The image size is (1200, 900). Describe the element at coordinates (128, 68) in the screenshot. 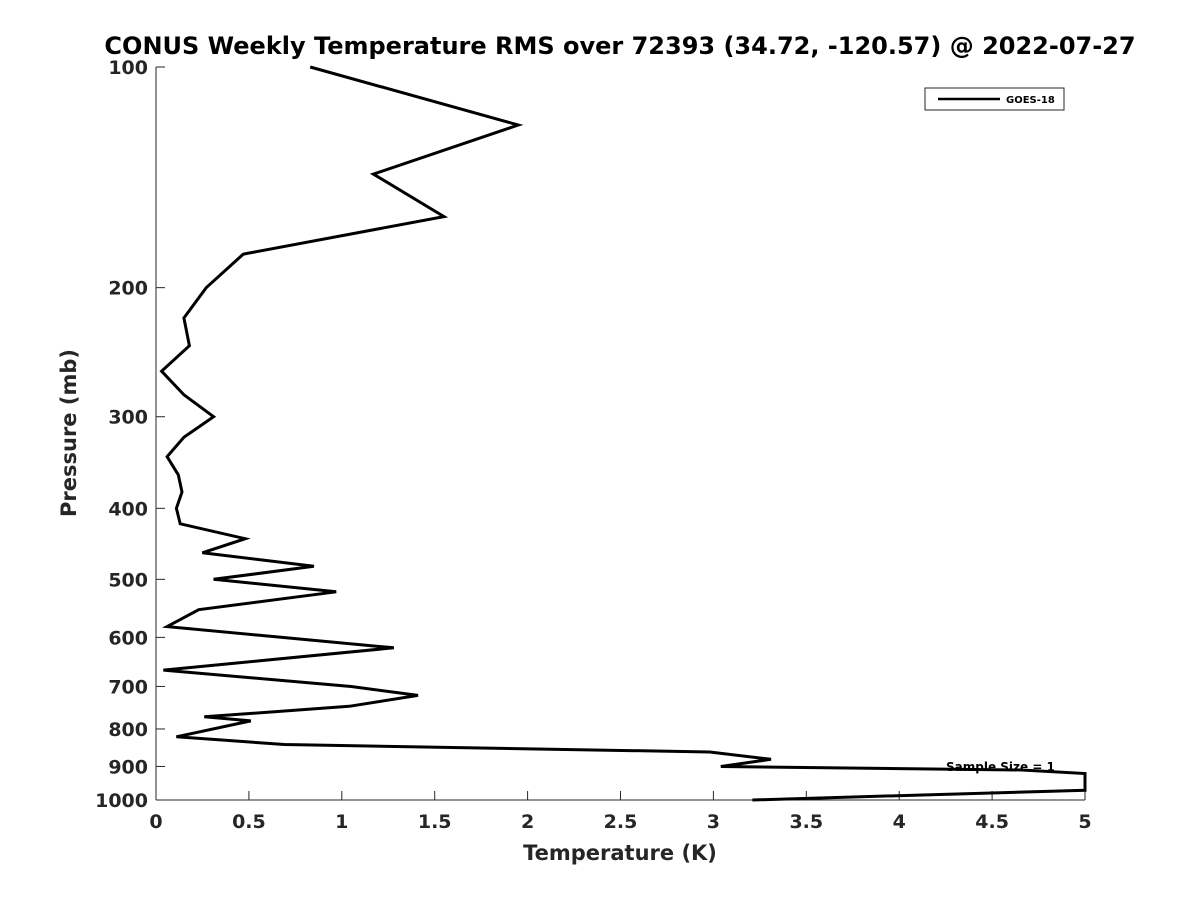

I see `y-tick-label: 100` at that location.